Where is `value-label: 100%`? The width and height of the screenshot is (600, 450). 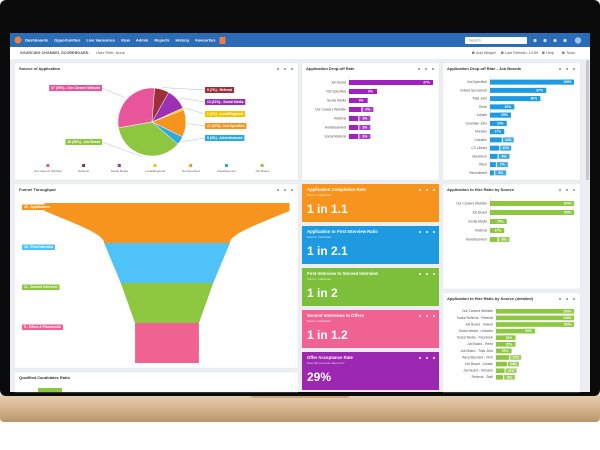 value-label: 100% is located at coordinates (567, 82).